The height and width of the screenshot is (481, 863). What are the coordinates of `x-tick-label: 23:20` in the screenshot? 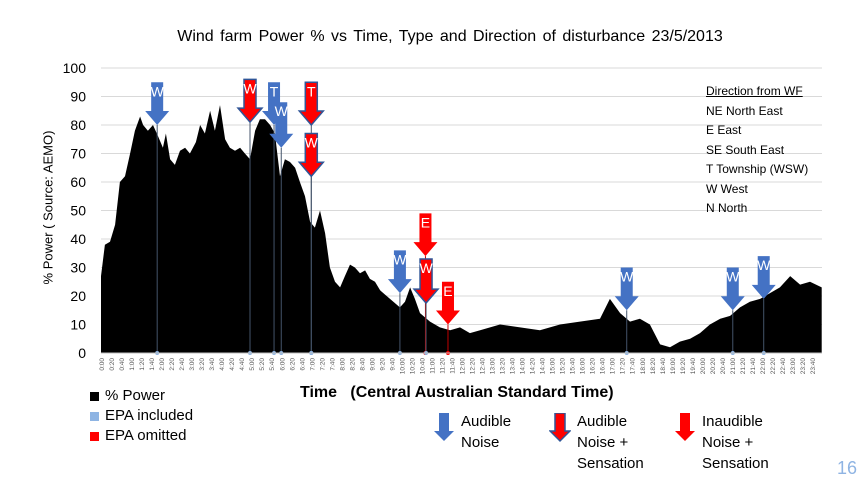 It's located at (803, 366).